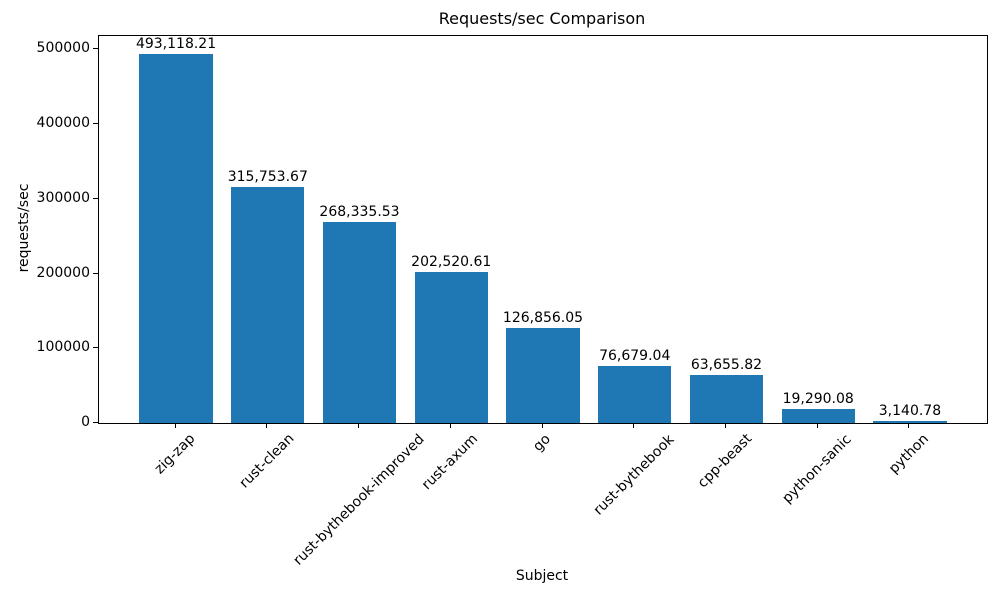 This screenshot has height=600, width=1000. I want to click on bar-value-label: 126,856.05, so click(543, 318).